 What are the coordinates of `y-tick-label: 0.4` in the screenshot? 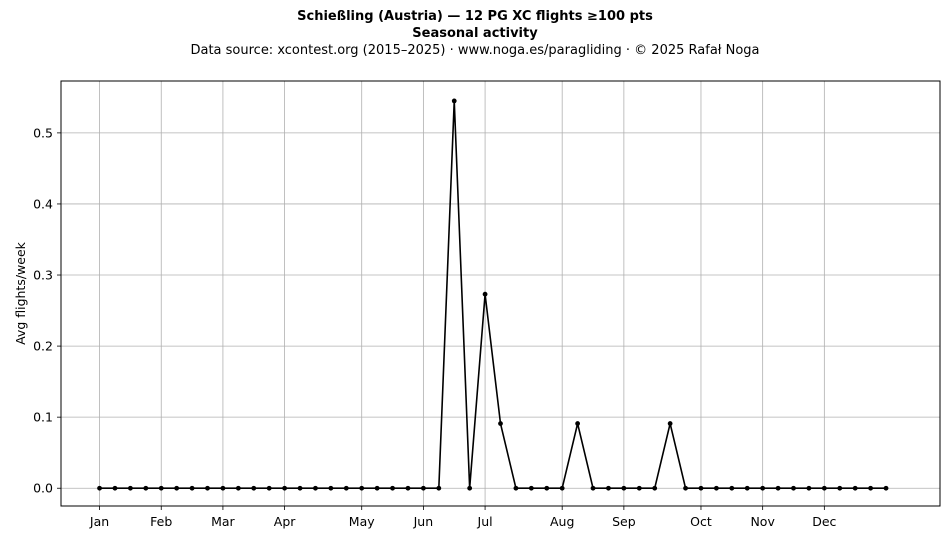 It's located at (43, 203).